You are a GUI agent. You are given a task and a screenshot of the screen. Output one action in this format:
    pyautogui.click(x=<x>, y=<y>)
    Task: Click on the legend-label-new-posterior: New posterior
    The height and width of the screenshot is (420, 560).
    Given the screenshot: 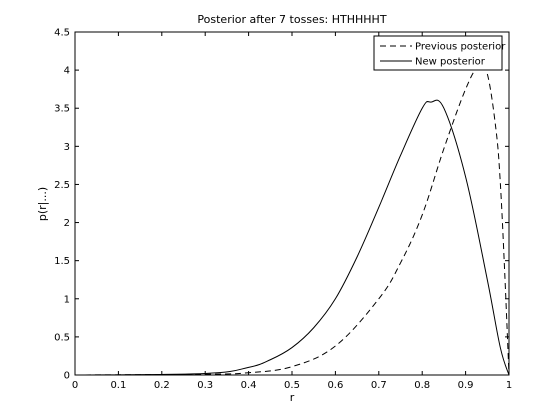 What is the action you would take?
    pyautogui.click(x=450, y=62)
    